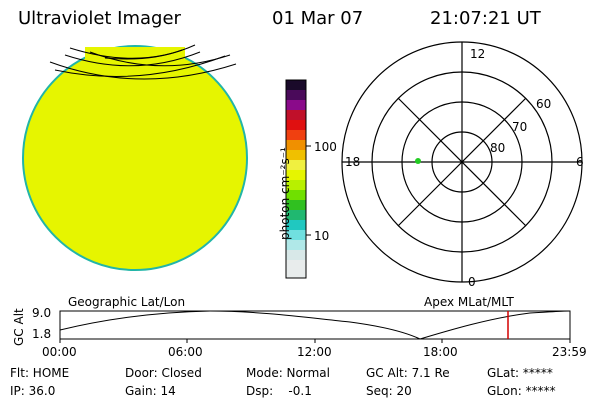 Image resolution: width=600 pixels, height=400 pixels. What do you see at coordinates (40, 373) in the screenshot?
I see `status-flt: Flt: HOME` at bounding box center [40, 373].